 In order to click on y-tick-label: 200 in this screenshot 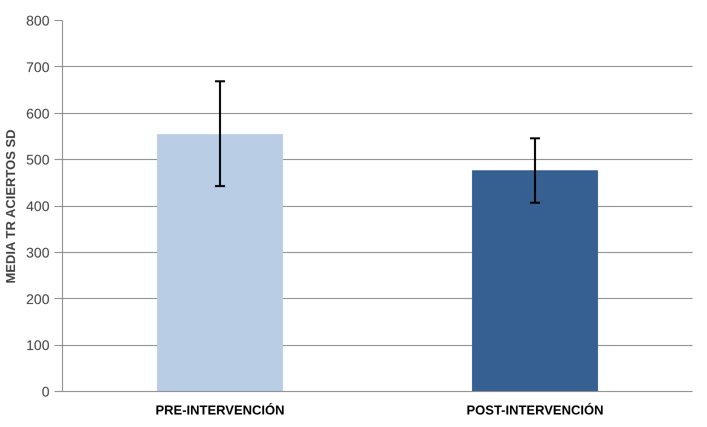, I will do `click(38, 298)`.